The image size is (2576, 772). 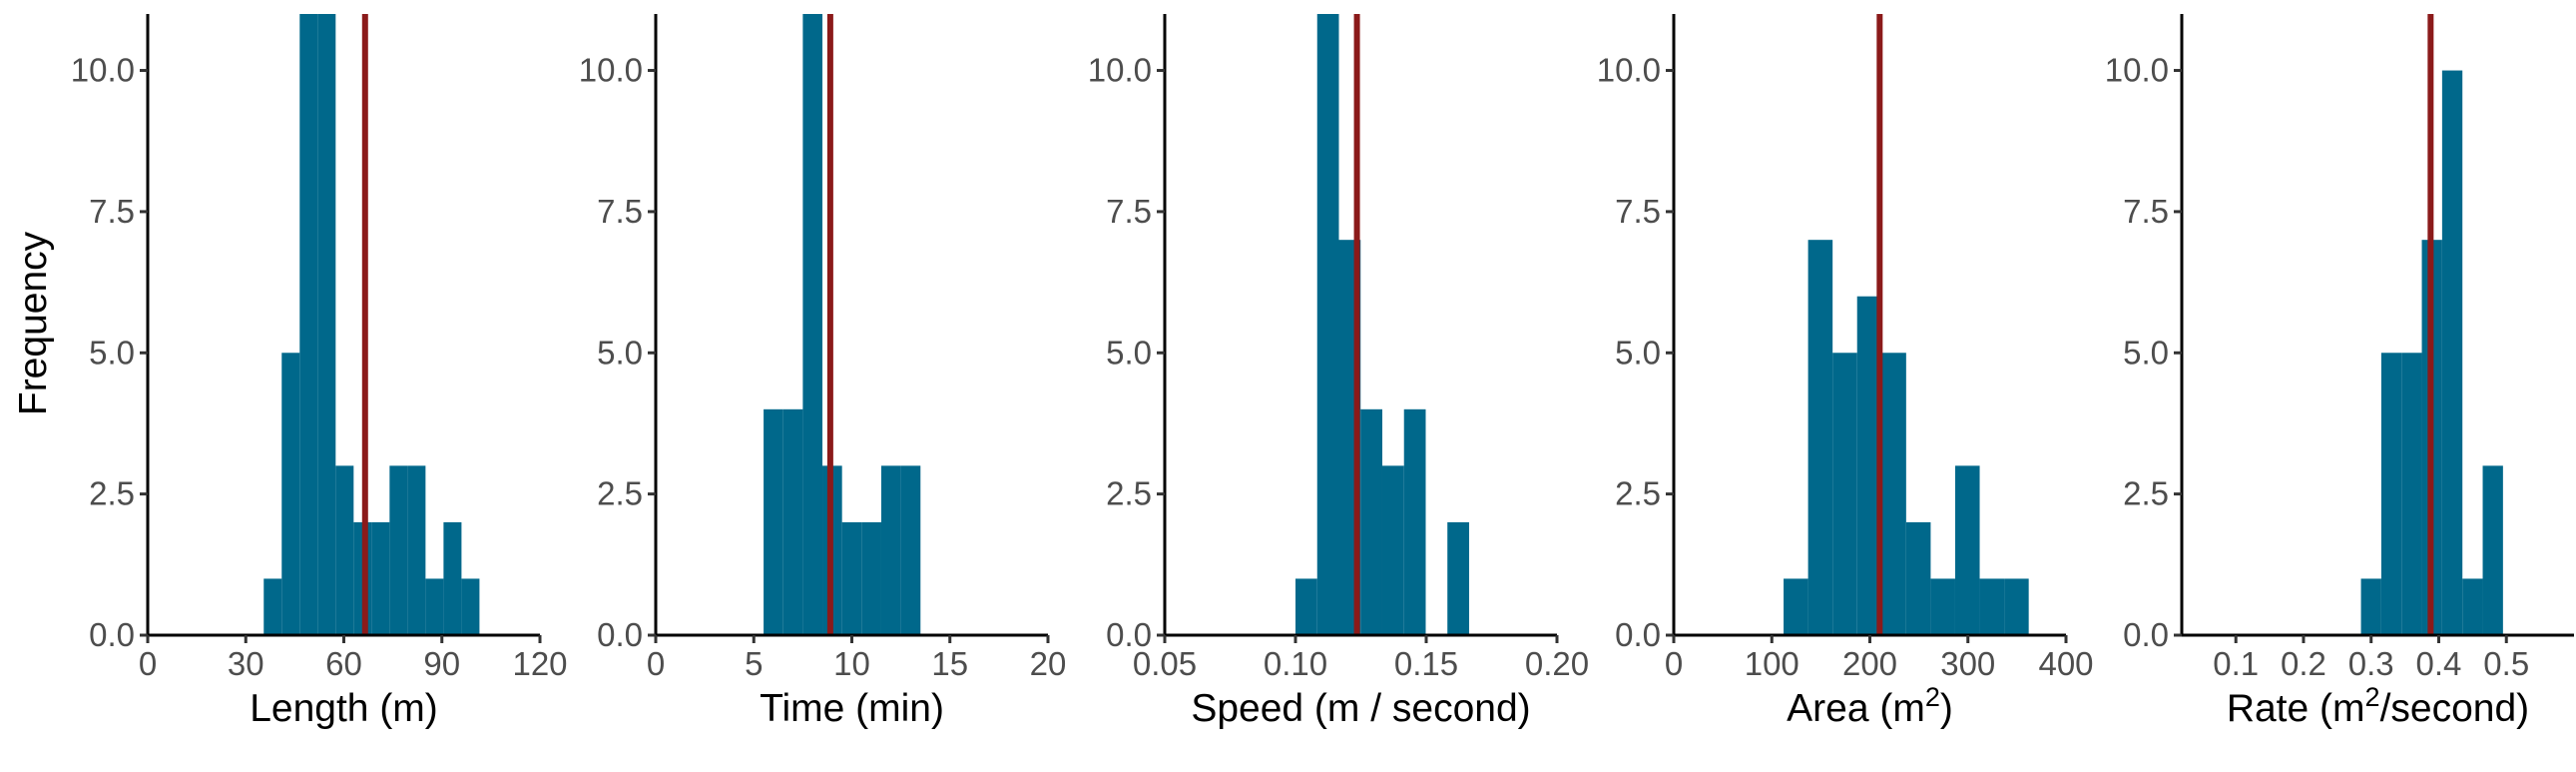 What do you see at coordinates (950, 663) in the screenshot?
I see `x-tick-label: 15` at bounding box center [950, 663].